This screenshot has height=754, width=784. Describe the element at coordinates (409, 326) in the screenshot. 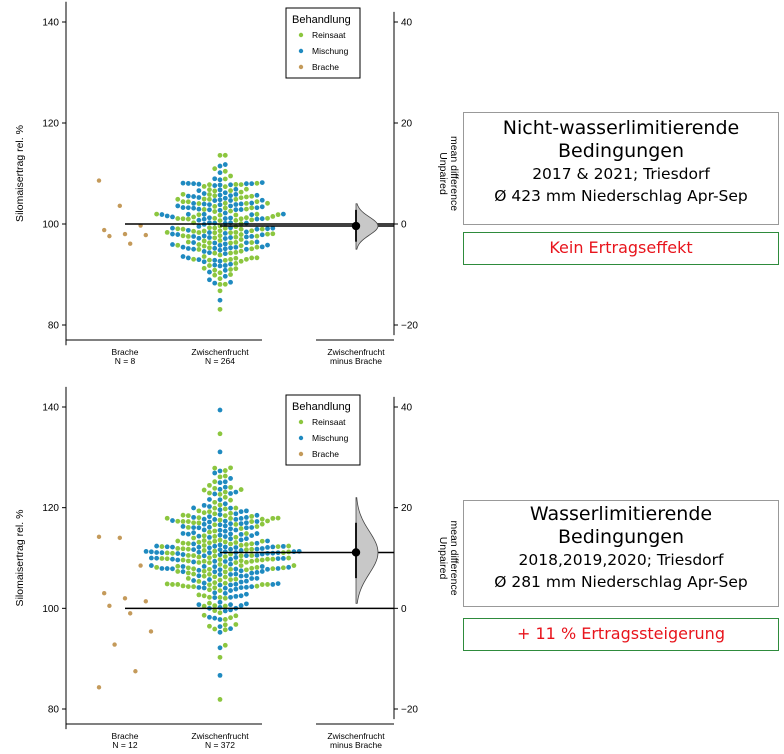

I see `y2-tick-label: −20` at that location.